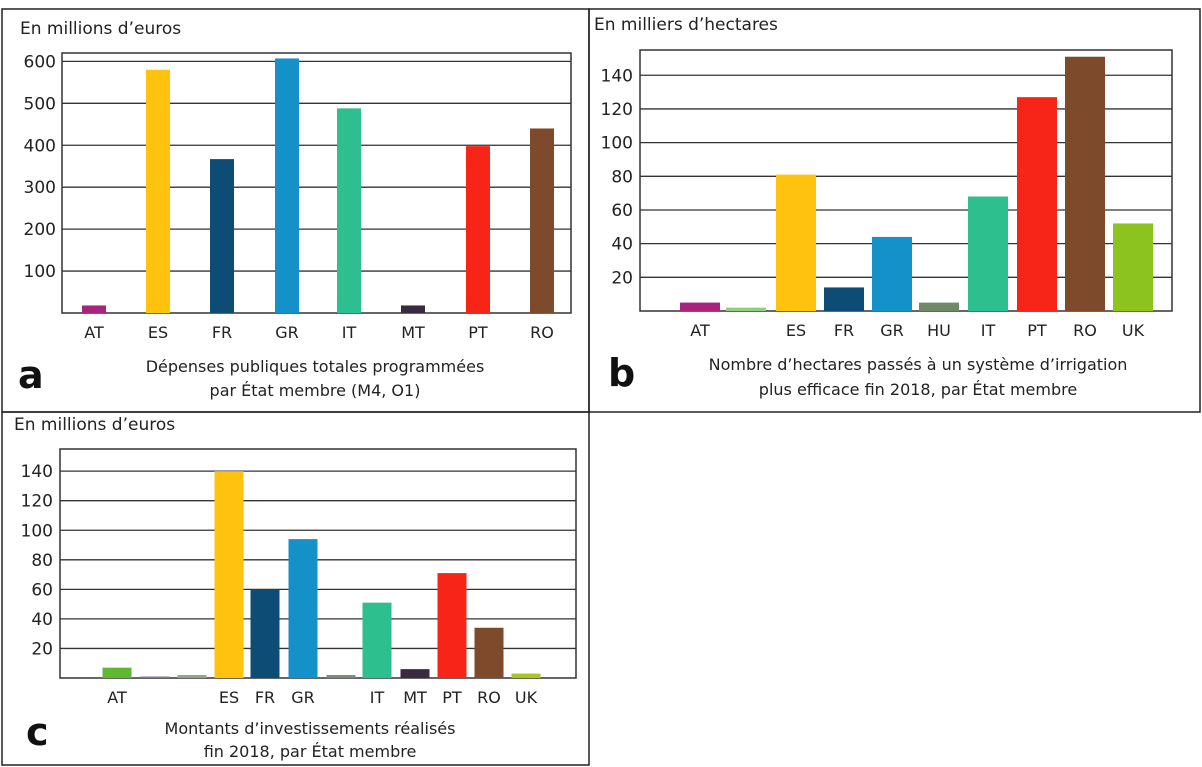  What do you see at coordinates (939, 330) in the screenshot?
I see `chart-b-x-tick-label: HU` at bounding box center [939, 330].